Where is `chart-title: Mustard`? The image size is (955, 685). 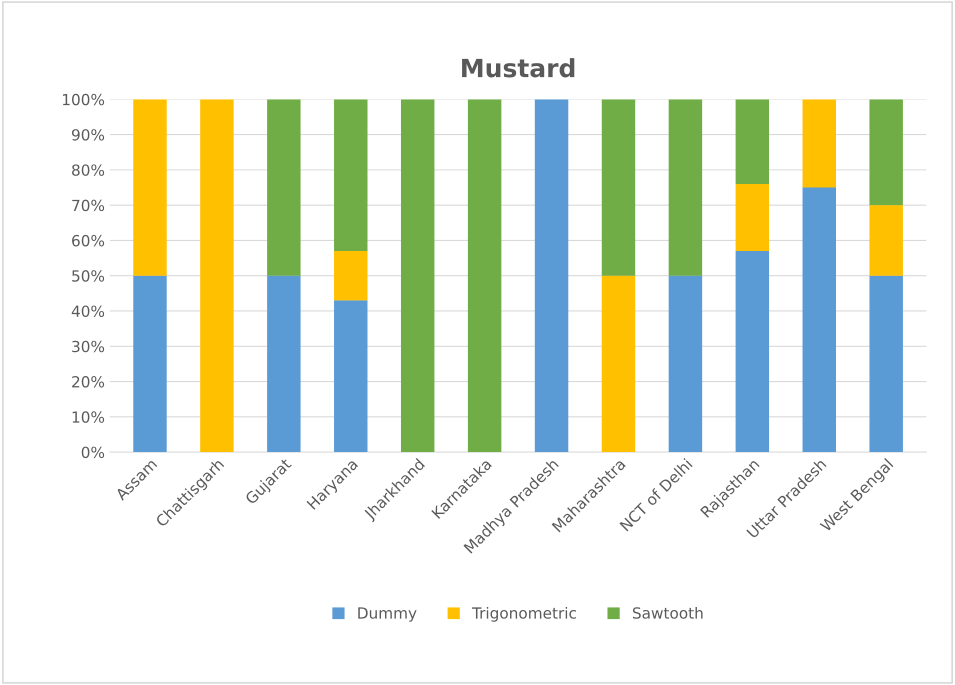
chart-title: Mustard is located at coordinates (518, 68).